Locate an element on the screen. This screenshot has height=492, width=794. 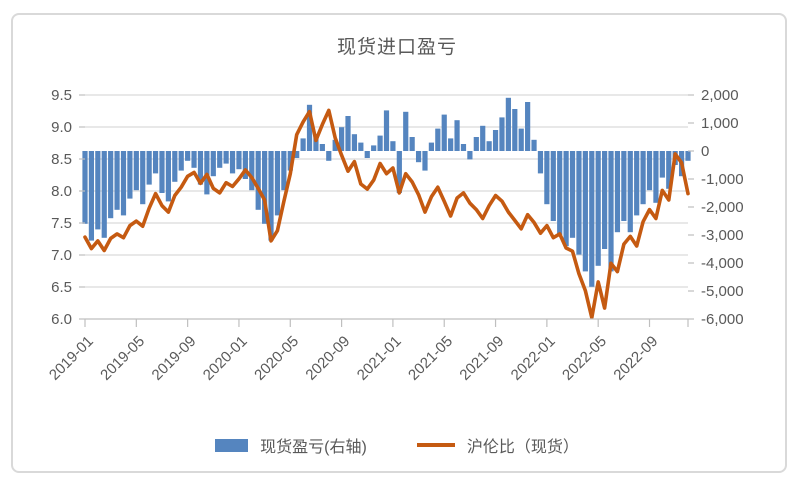
y-left-tick-label: 6.0 is located at coordinates (61, 319).